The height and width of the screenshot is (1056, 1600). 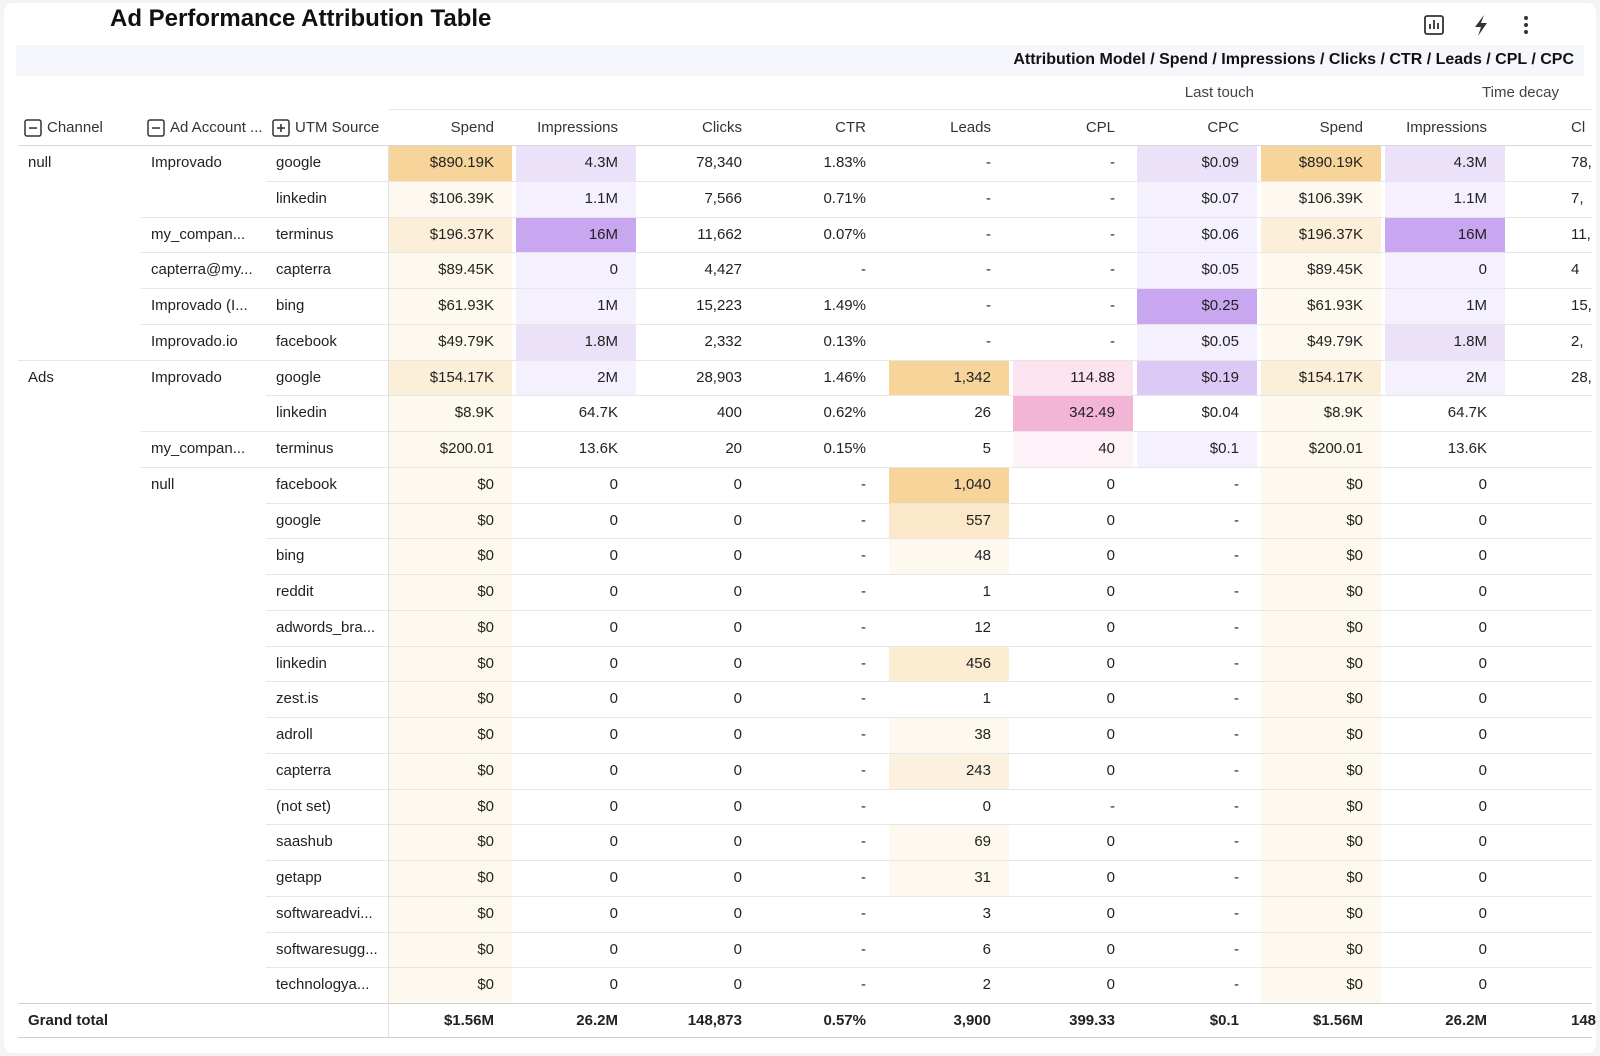 What do you see at coordinates (1577, 198) in the screenshot?
I see `cell-text: 7,` at bounding box center [1577, 198].